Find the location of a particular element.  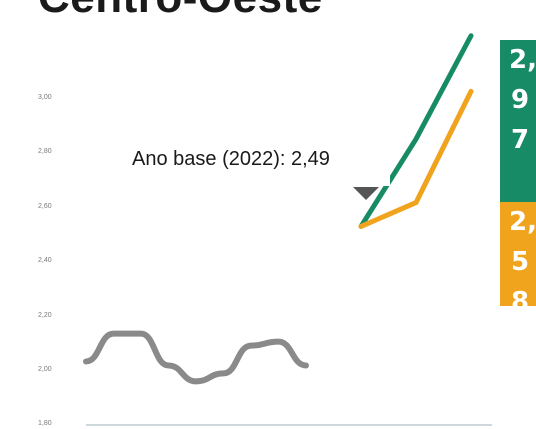

green-series-value-badge: 2,97 is located at coordinates (518, 121).